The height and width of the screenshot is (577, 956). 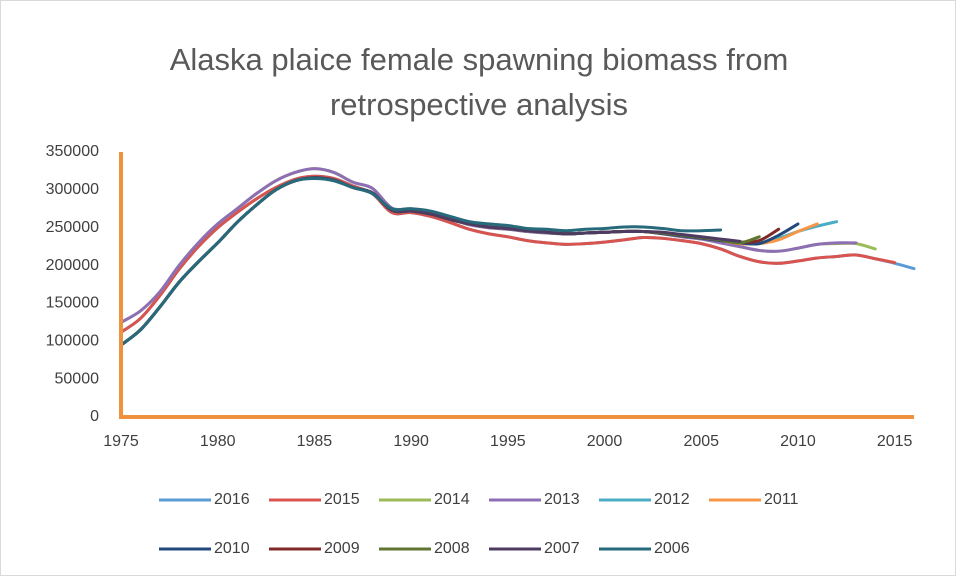 I want to click on x-tick-label: 1990, so click(x=411, y=441).